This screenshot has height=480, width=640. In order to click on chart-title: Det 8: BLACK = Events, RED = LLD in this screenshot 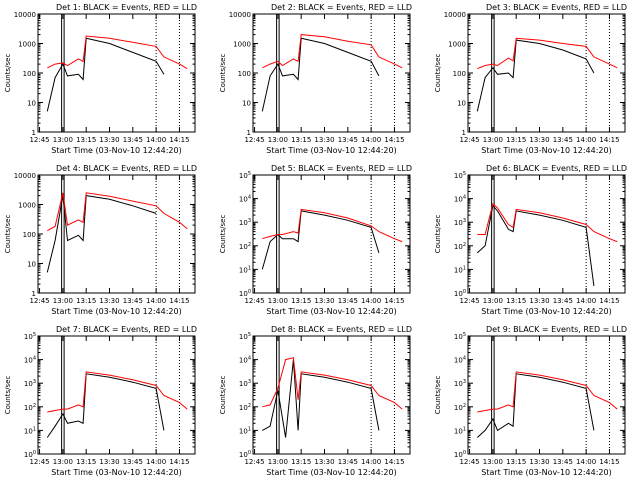, I will do `click(341, 329)`.